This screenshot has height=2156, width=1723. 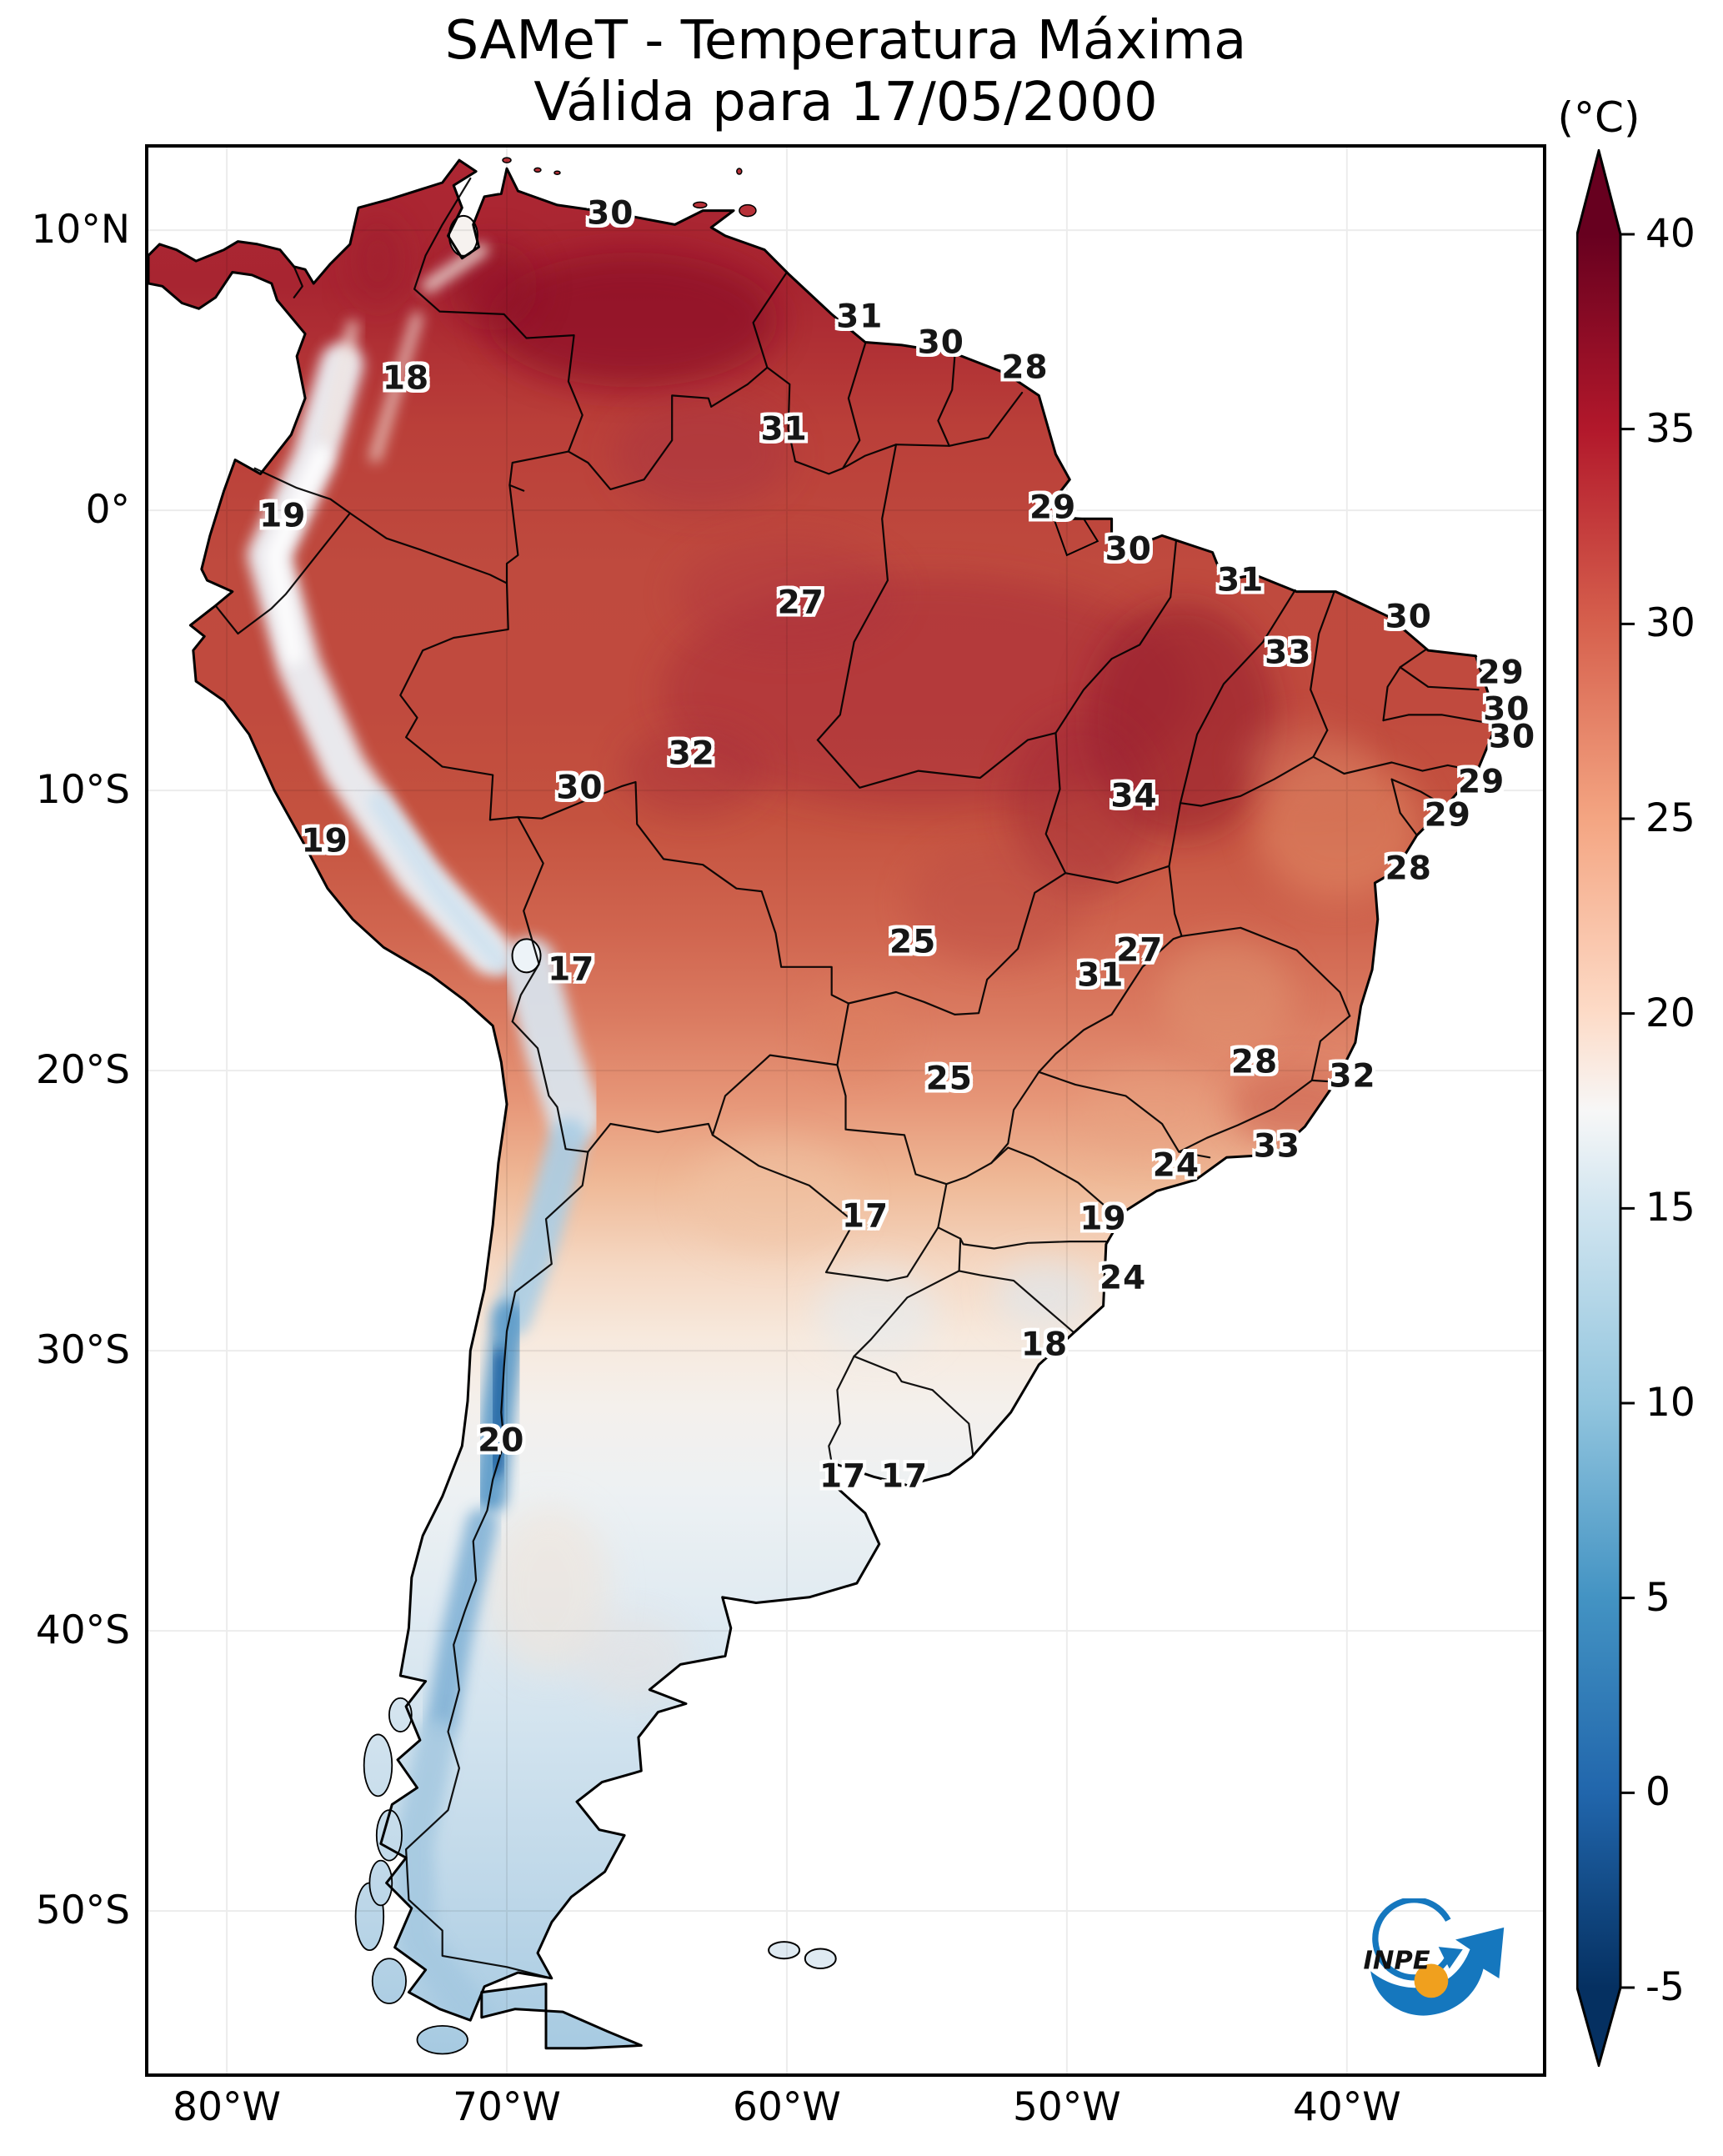 I want to click on lat-tick-label: 0°, so click(x=108, y=511).